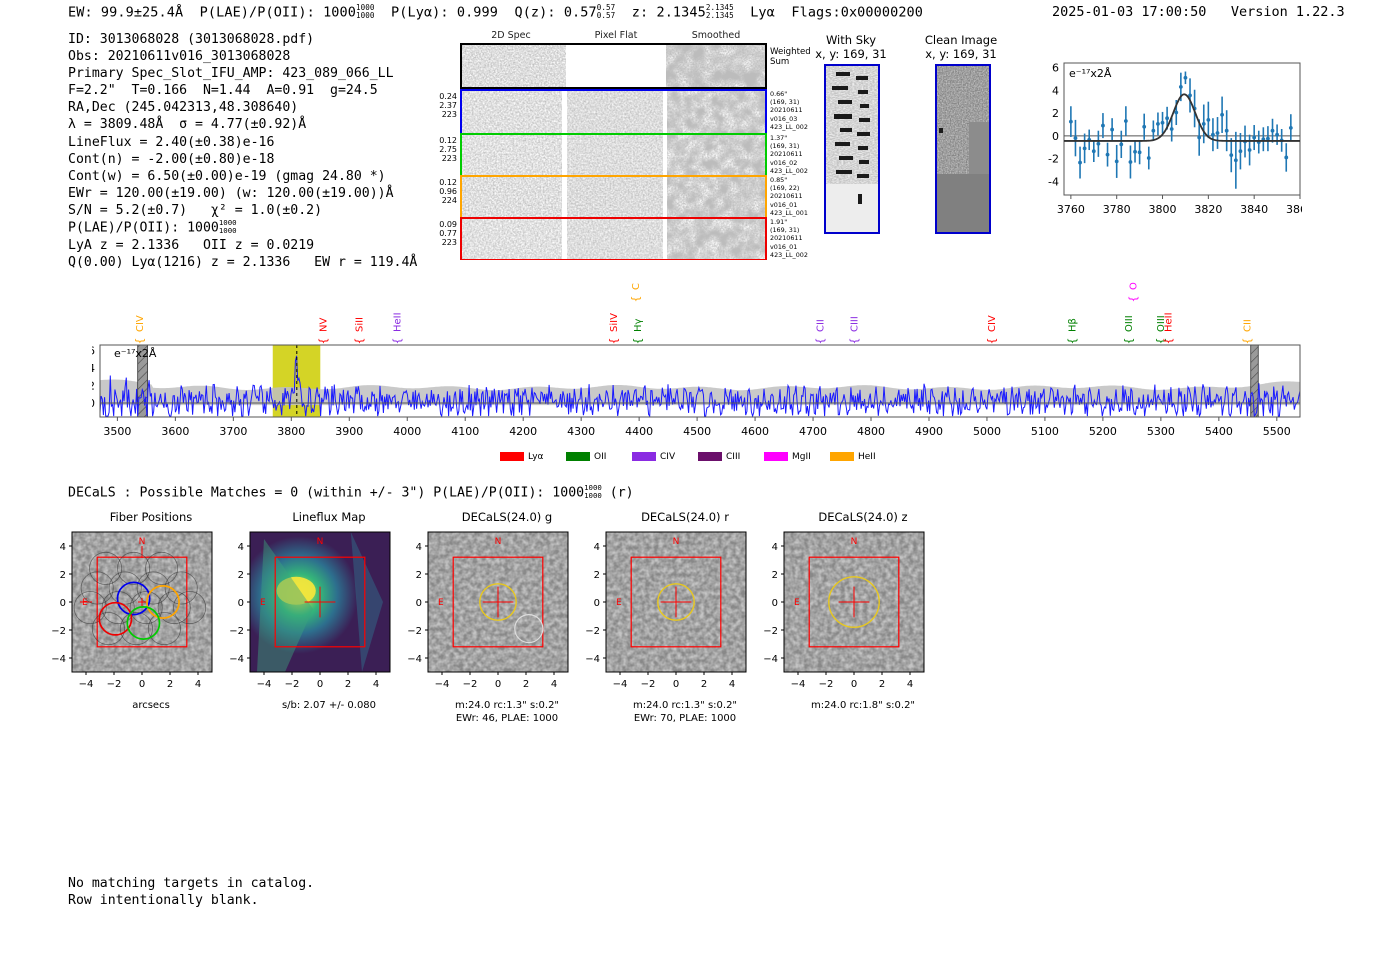 Image resolution: width=1400 pixels, height=953 pixels. What do you see at coordinates (536, 457) in the screenshot?
I see `legend-label-lyα: Lyα` at bounding box center [536, 457].